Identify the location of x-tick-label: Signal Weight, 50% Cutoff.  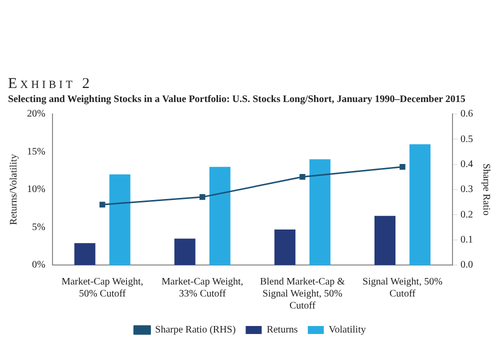
(402, 288).